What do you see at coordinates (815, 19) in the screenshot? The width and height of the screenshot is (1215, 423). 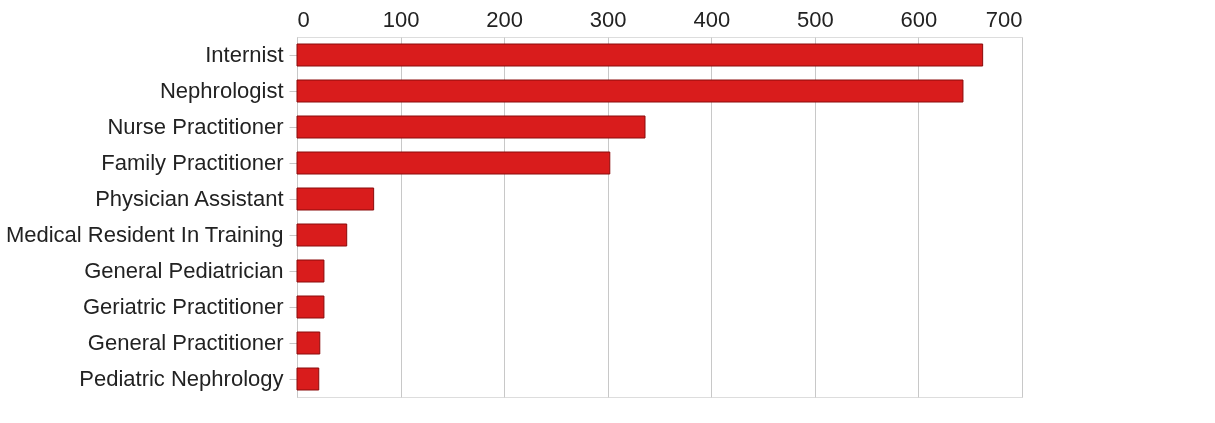 I see `x-tick-label: 500` at bounding box center [815, 19].